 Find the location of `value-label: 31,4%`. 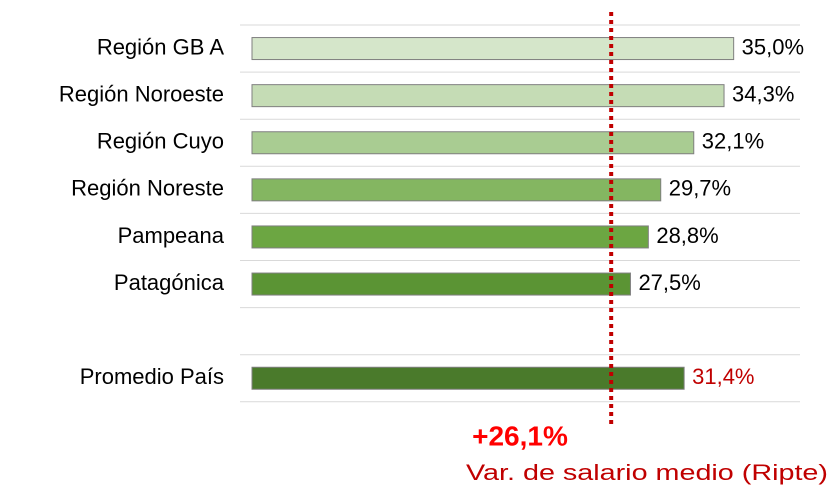

value-label: 31,4% is located at coordinates (723, 376).